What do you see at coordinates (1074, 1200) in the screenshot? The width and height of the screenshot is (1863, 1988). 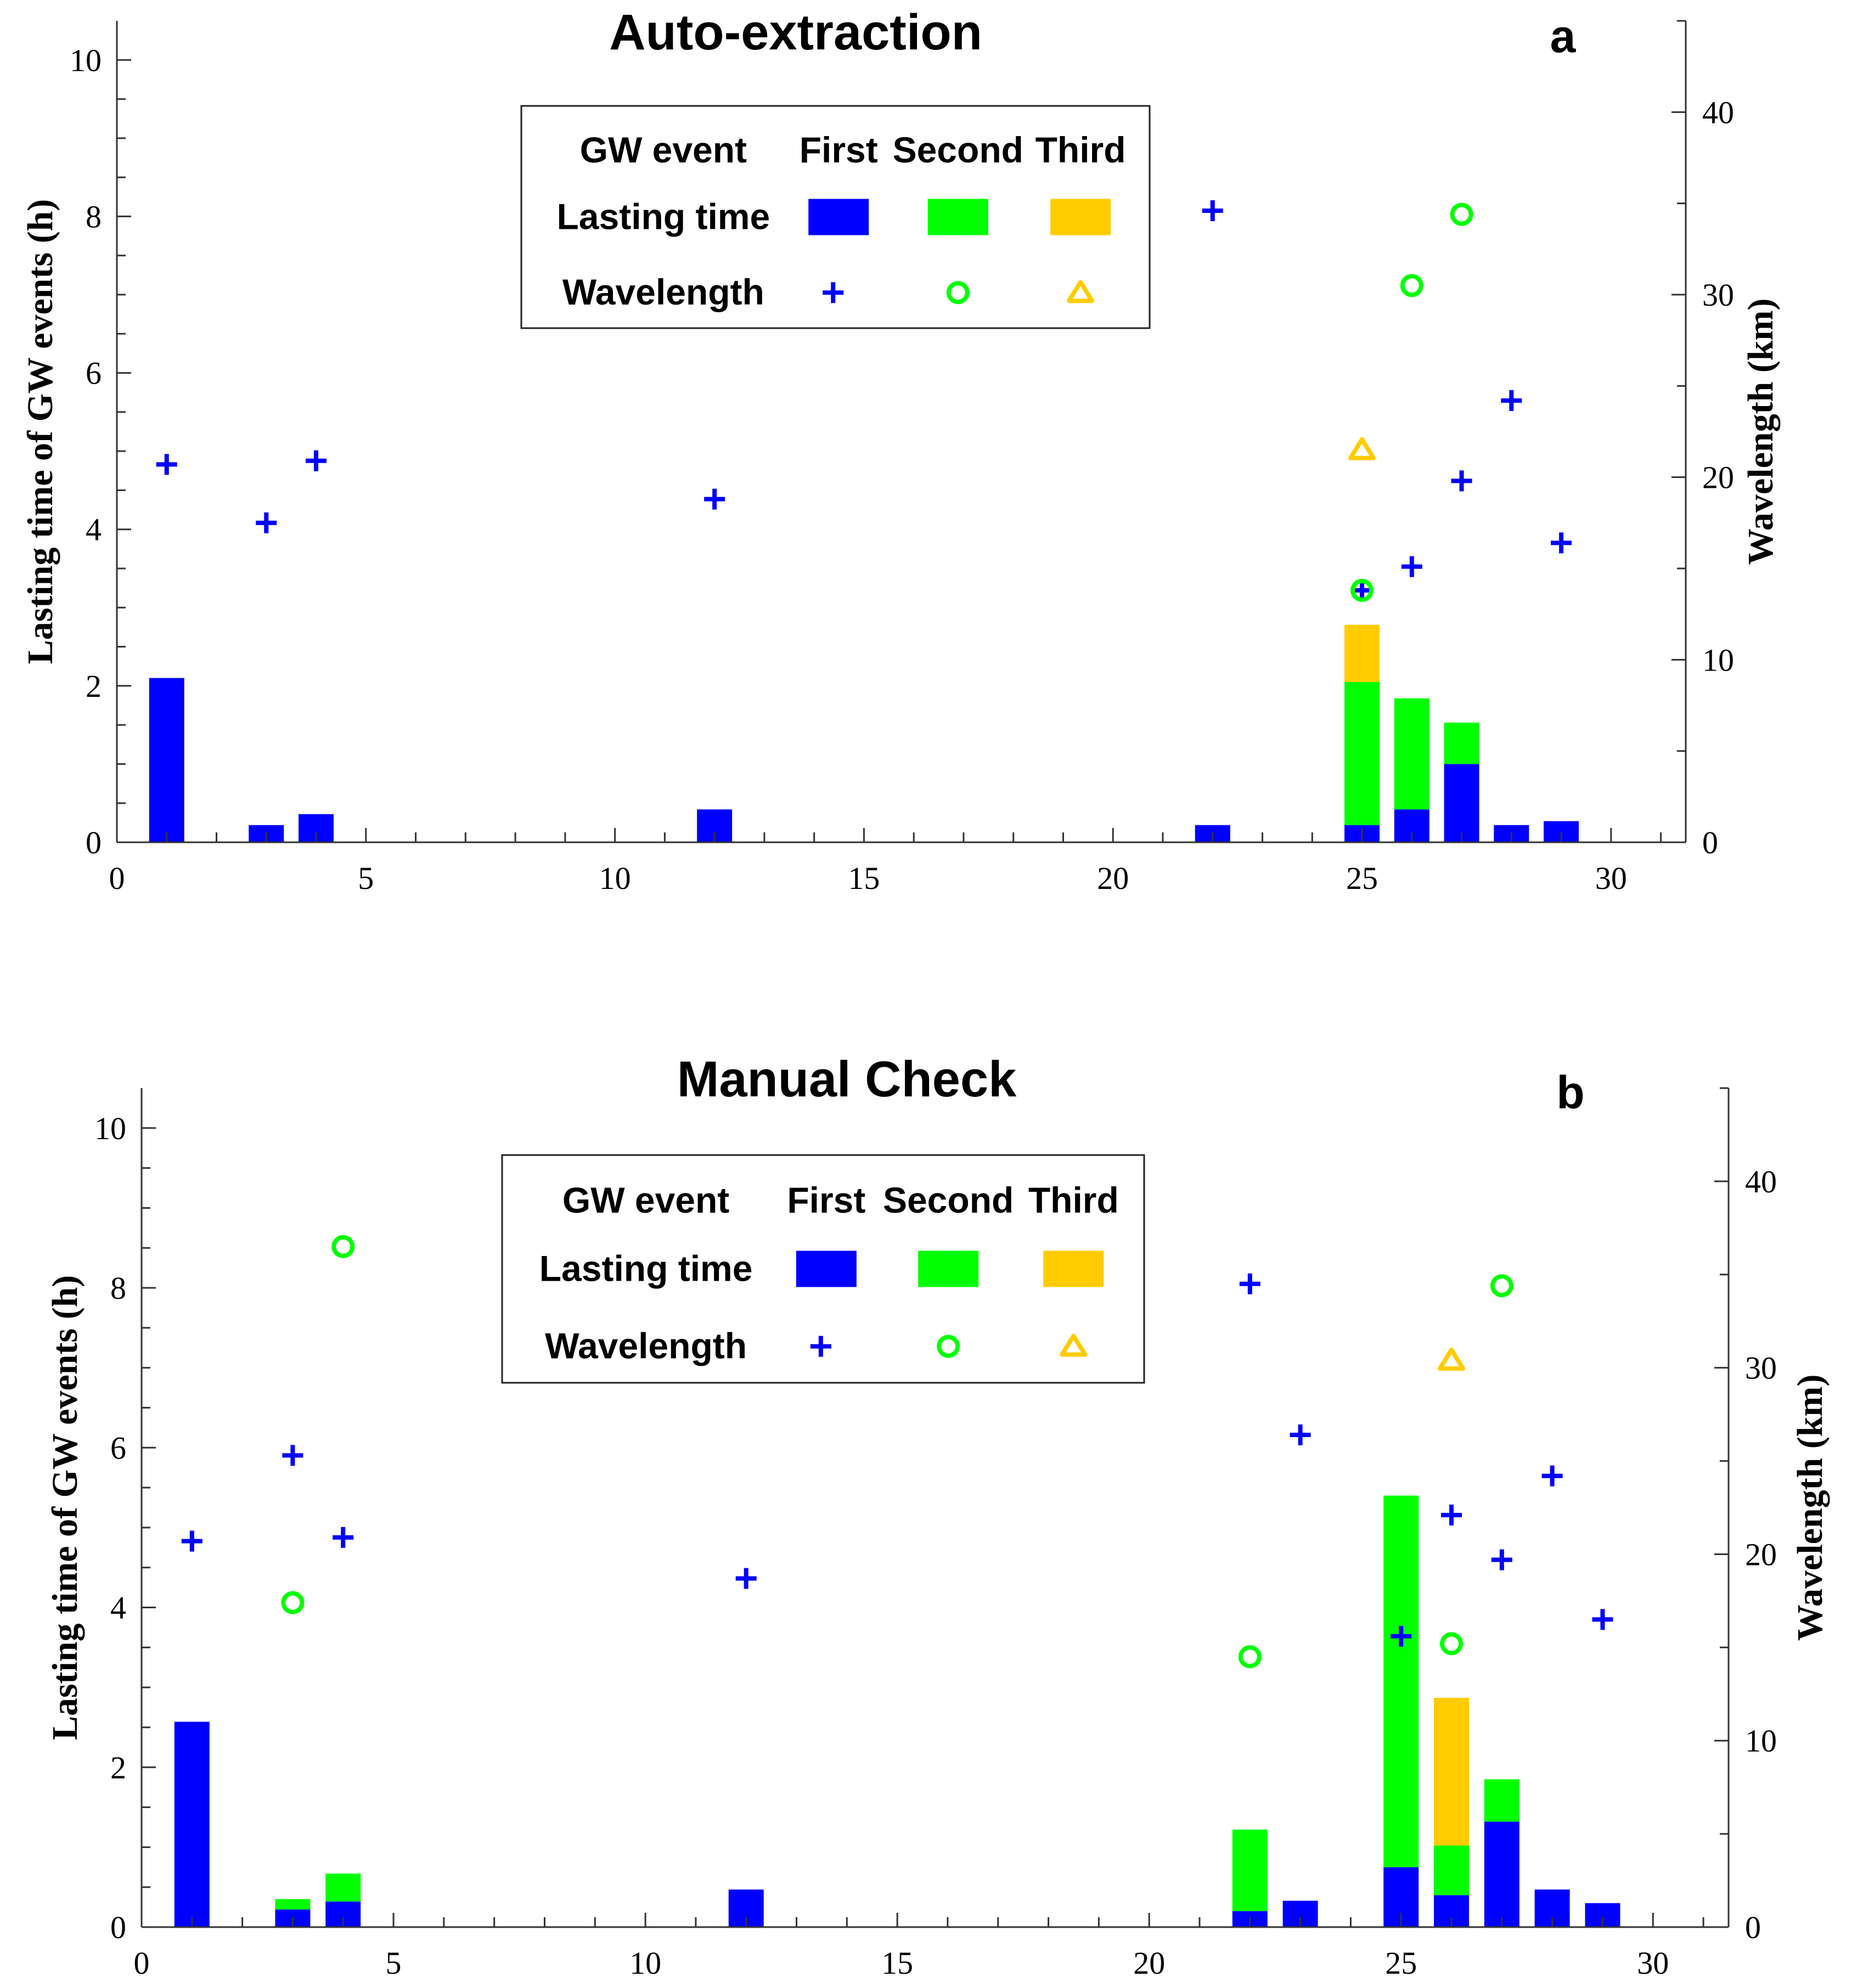 I see `legend-col-third: Third` at bounding box center [1074, 1200].